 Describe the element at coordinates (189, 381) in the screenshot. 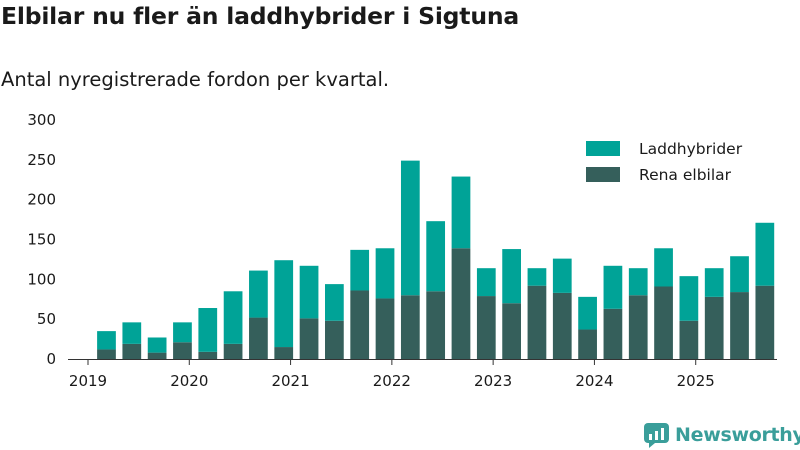

I see `x-tick-label: 2020` at that location.